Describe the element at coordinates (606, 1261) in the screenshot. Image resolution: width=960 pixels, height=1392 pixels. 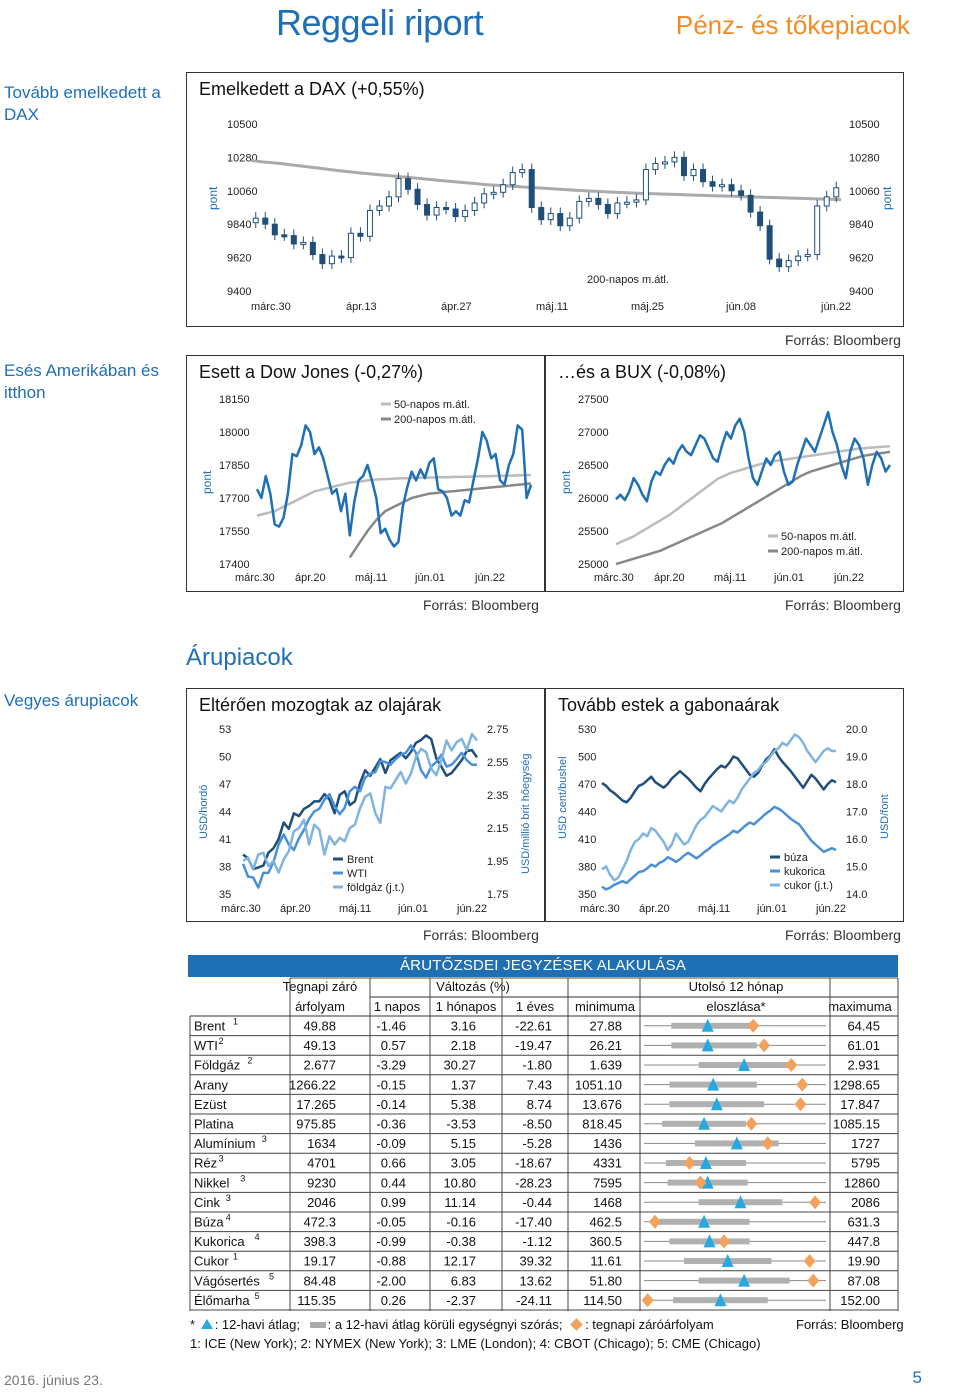
I see `table-row-min: 11.61` at that location.